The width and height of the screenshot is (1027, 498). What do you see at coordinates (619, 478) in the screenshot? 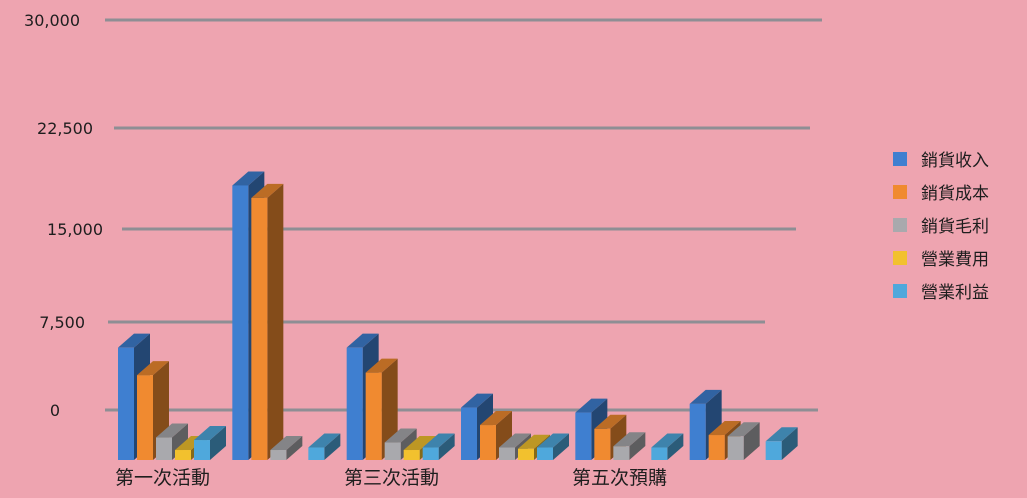
I see `x-tick-label: 第五次預購` at bounding box center [619, 478].